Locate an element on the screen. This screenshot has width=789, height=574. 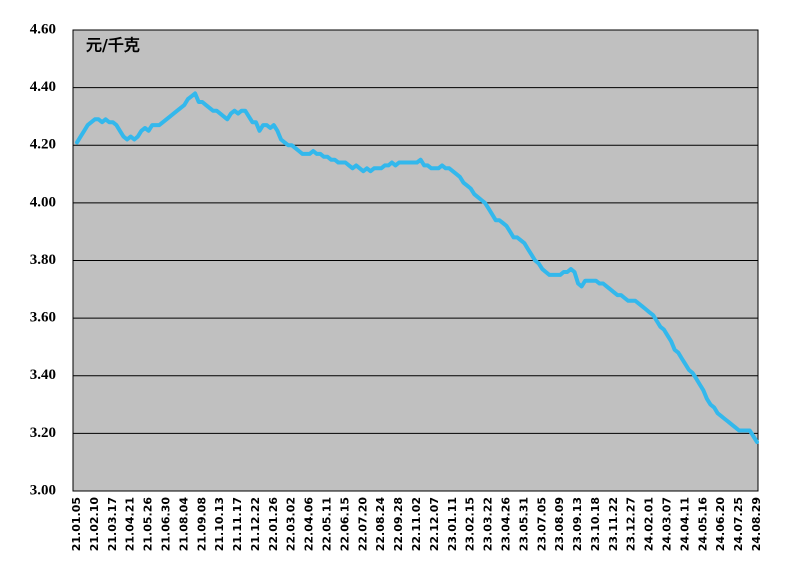
x-tick-label: 21.05.26 is located at coordinates (148, 524).